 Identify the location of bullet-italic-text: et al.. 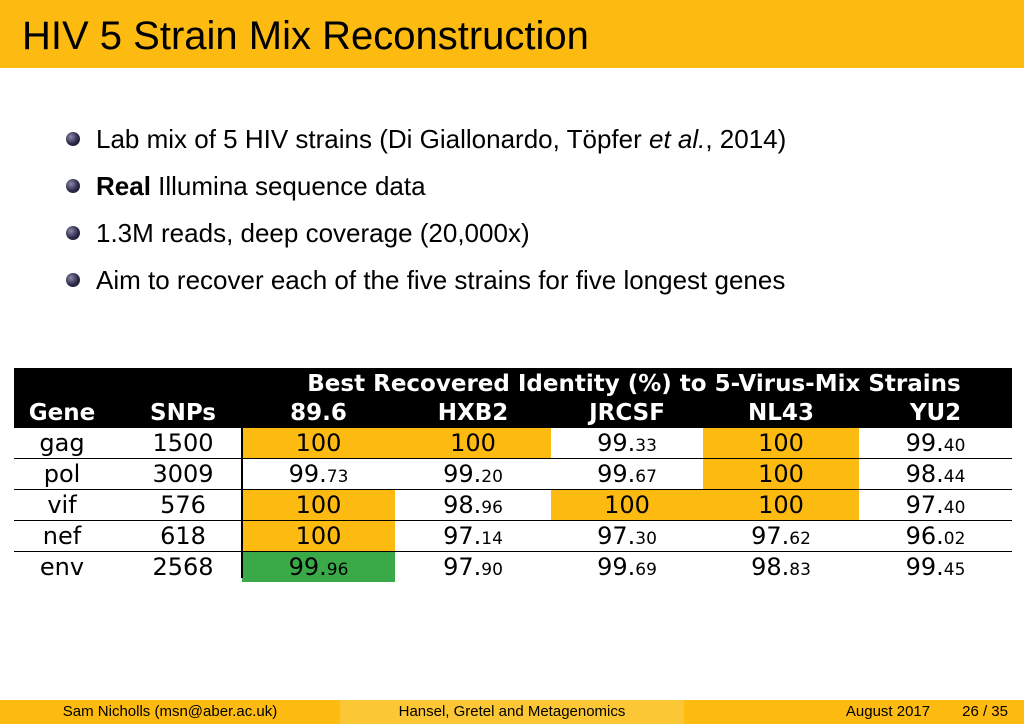
(677, 139).